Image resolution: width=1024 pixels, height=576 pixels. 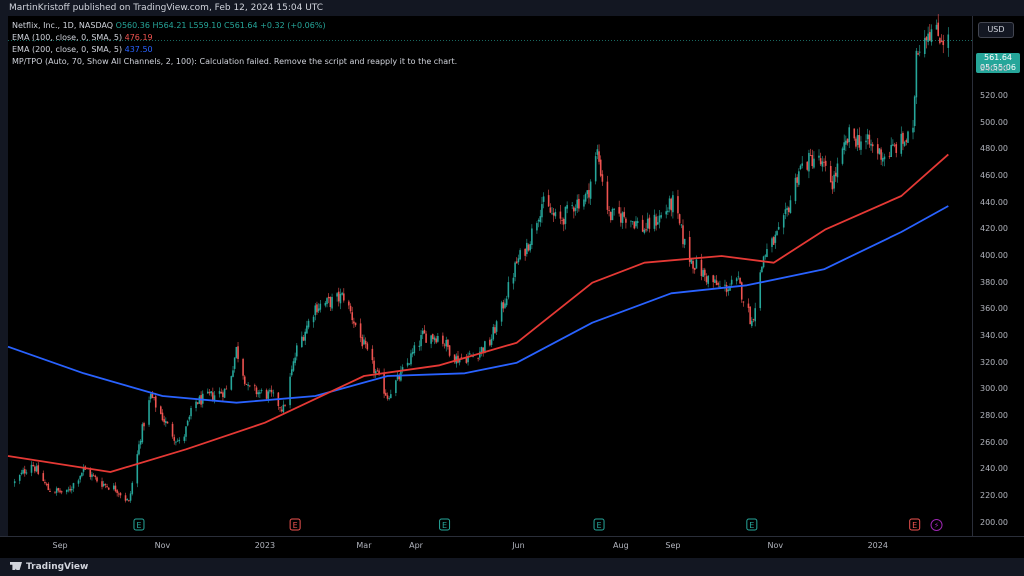 What do you see at coordinates (998, 276) in the screenshot?
I see `price-axis` at bounding box center [998, 276].